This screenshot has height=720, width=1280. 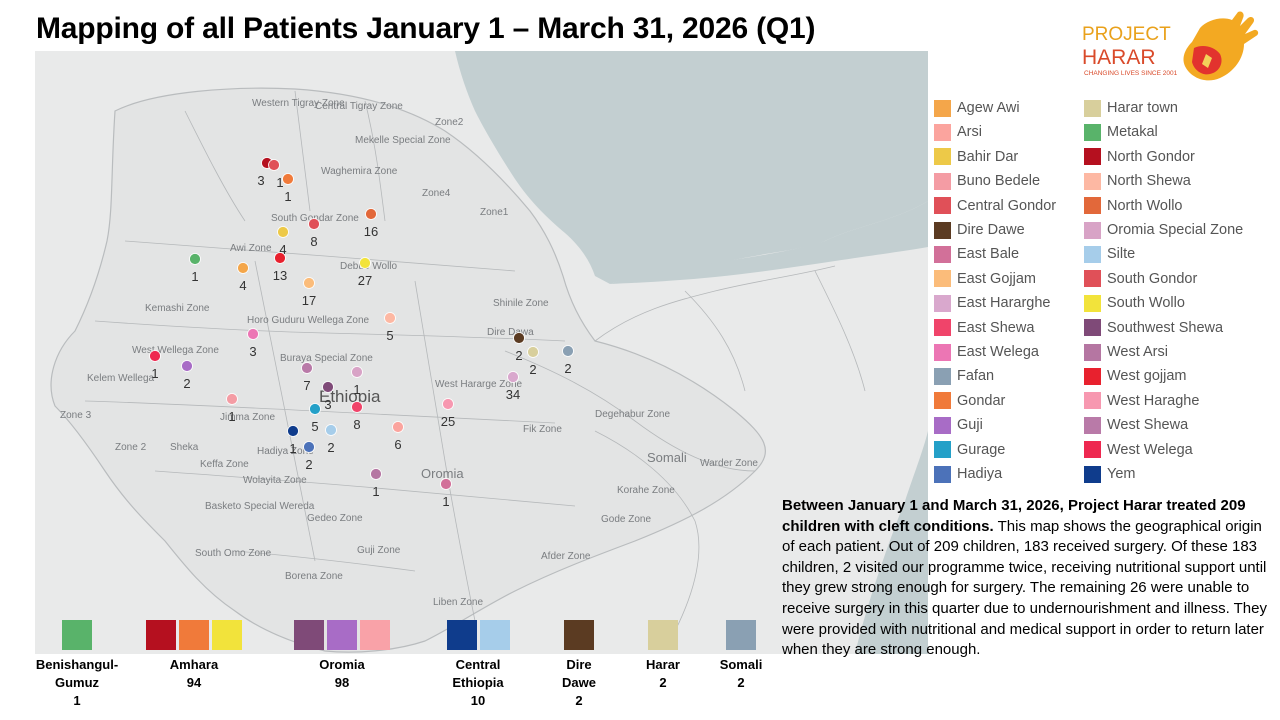 I want to click on legend-item: East Welega, so click(x=986, y=352).